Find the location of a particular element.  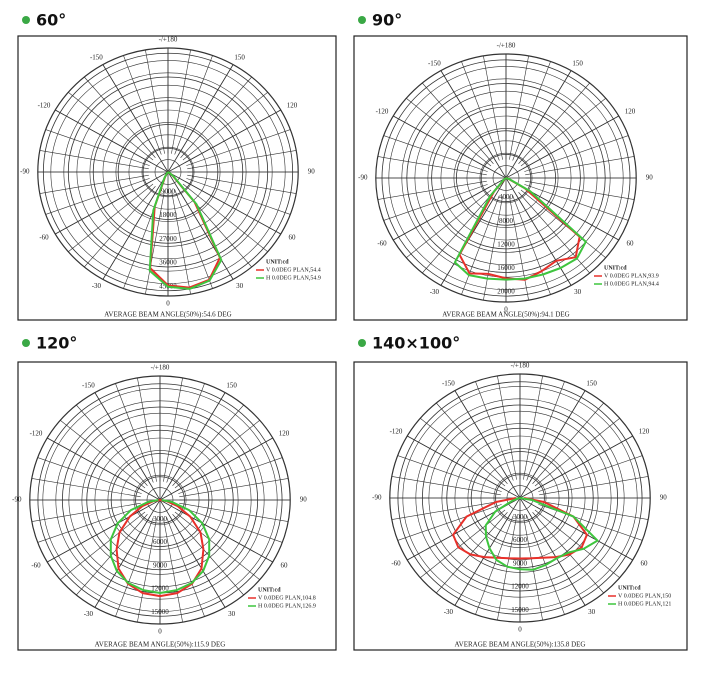

legend-label: H 0.0DEG PLAN,121 is located at coordinates (644, 604).